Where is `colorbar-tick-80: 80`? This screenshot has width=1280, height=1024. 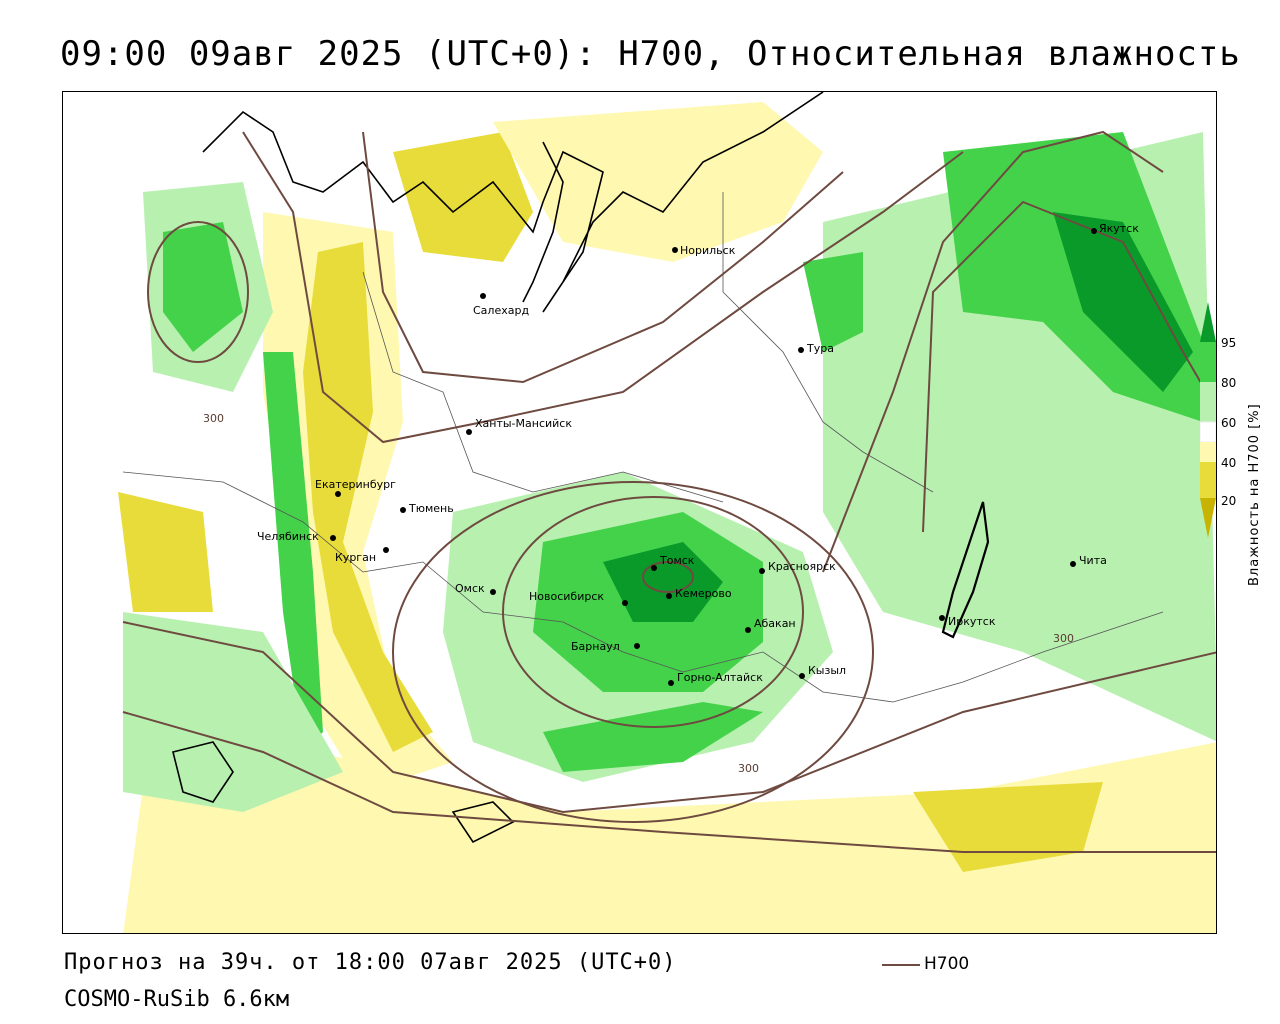 colorbar-tick-80: 80 is located at coordinates (1229, 383).